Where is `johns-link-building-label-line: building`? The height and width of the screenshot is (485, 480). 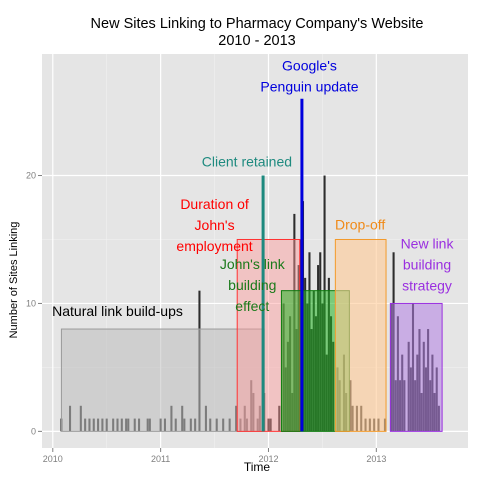
johns-link-building-label-line: building is located at coordinates (252, 285).